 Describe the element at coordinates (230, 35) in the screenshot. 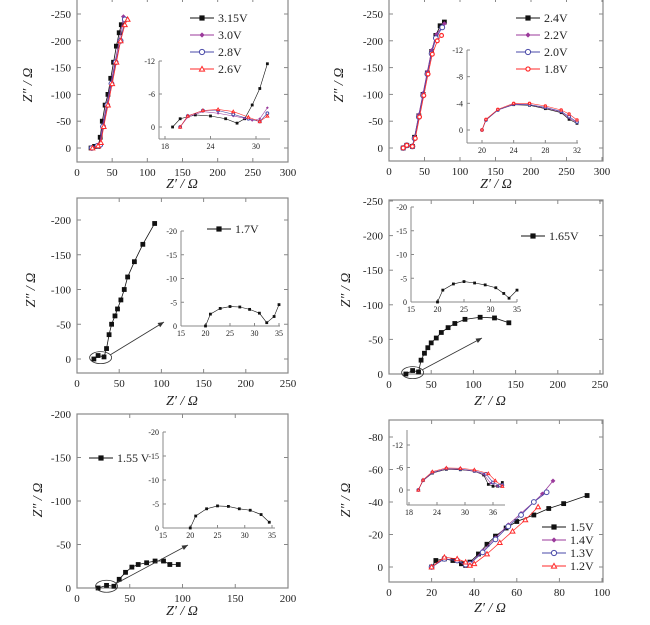

I see `legend-label: 3.0V` at that location.